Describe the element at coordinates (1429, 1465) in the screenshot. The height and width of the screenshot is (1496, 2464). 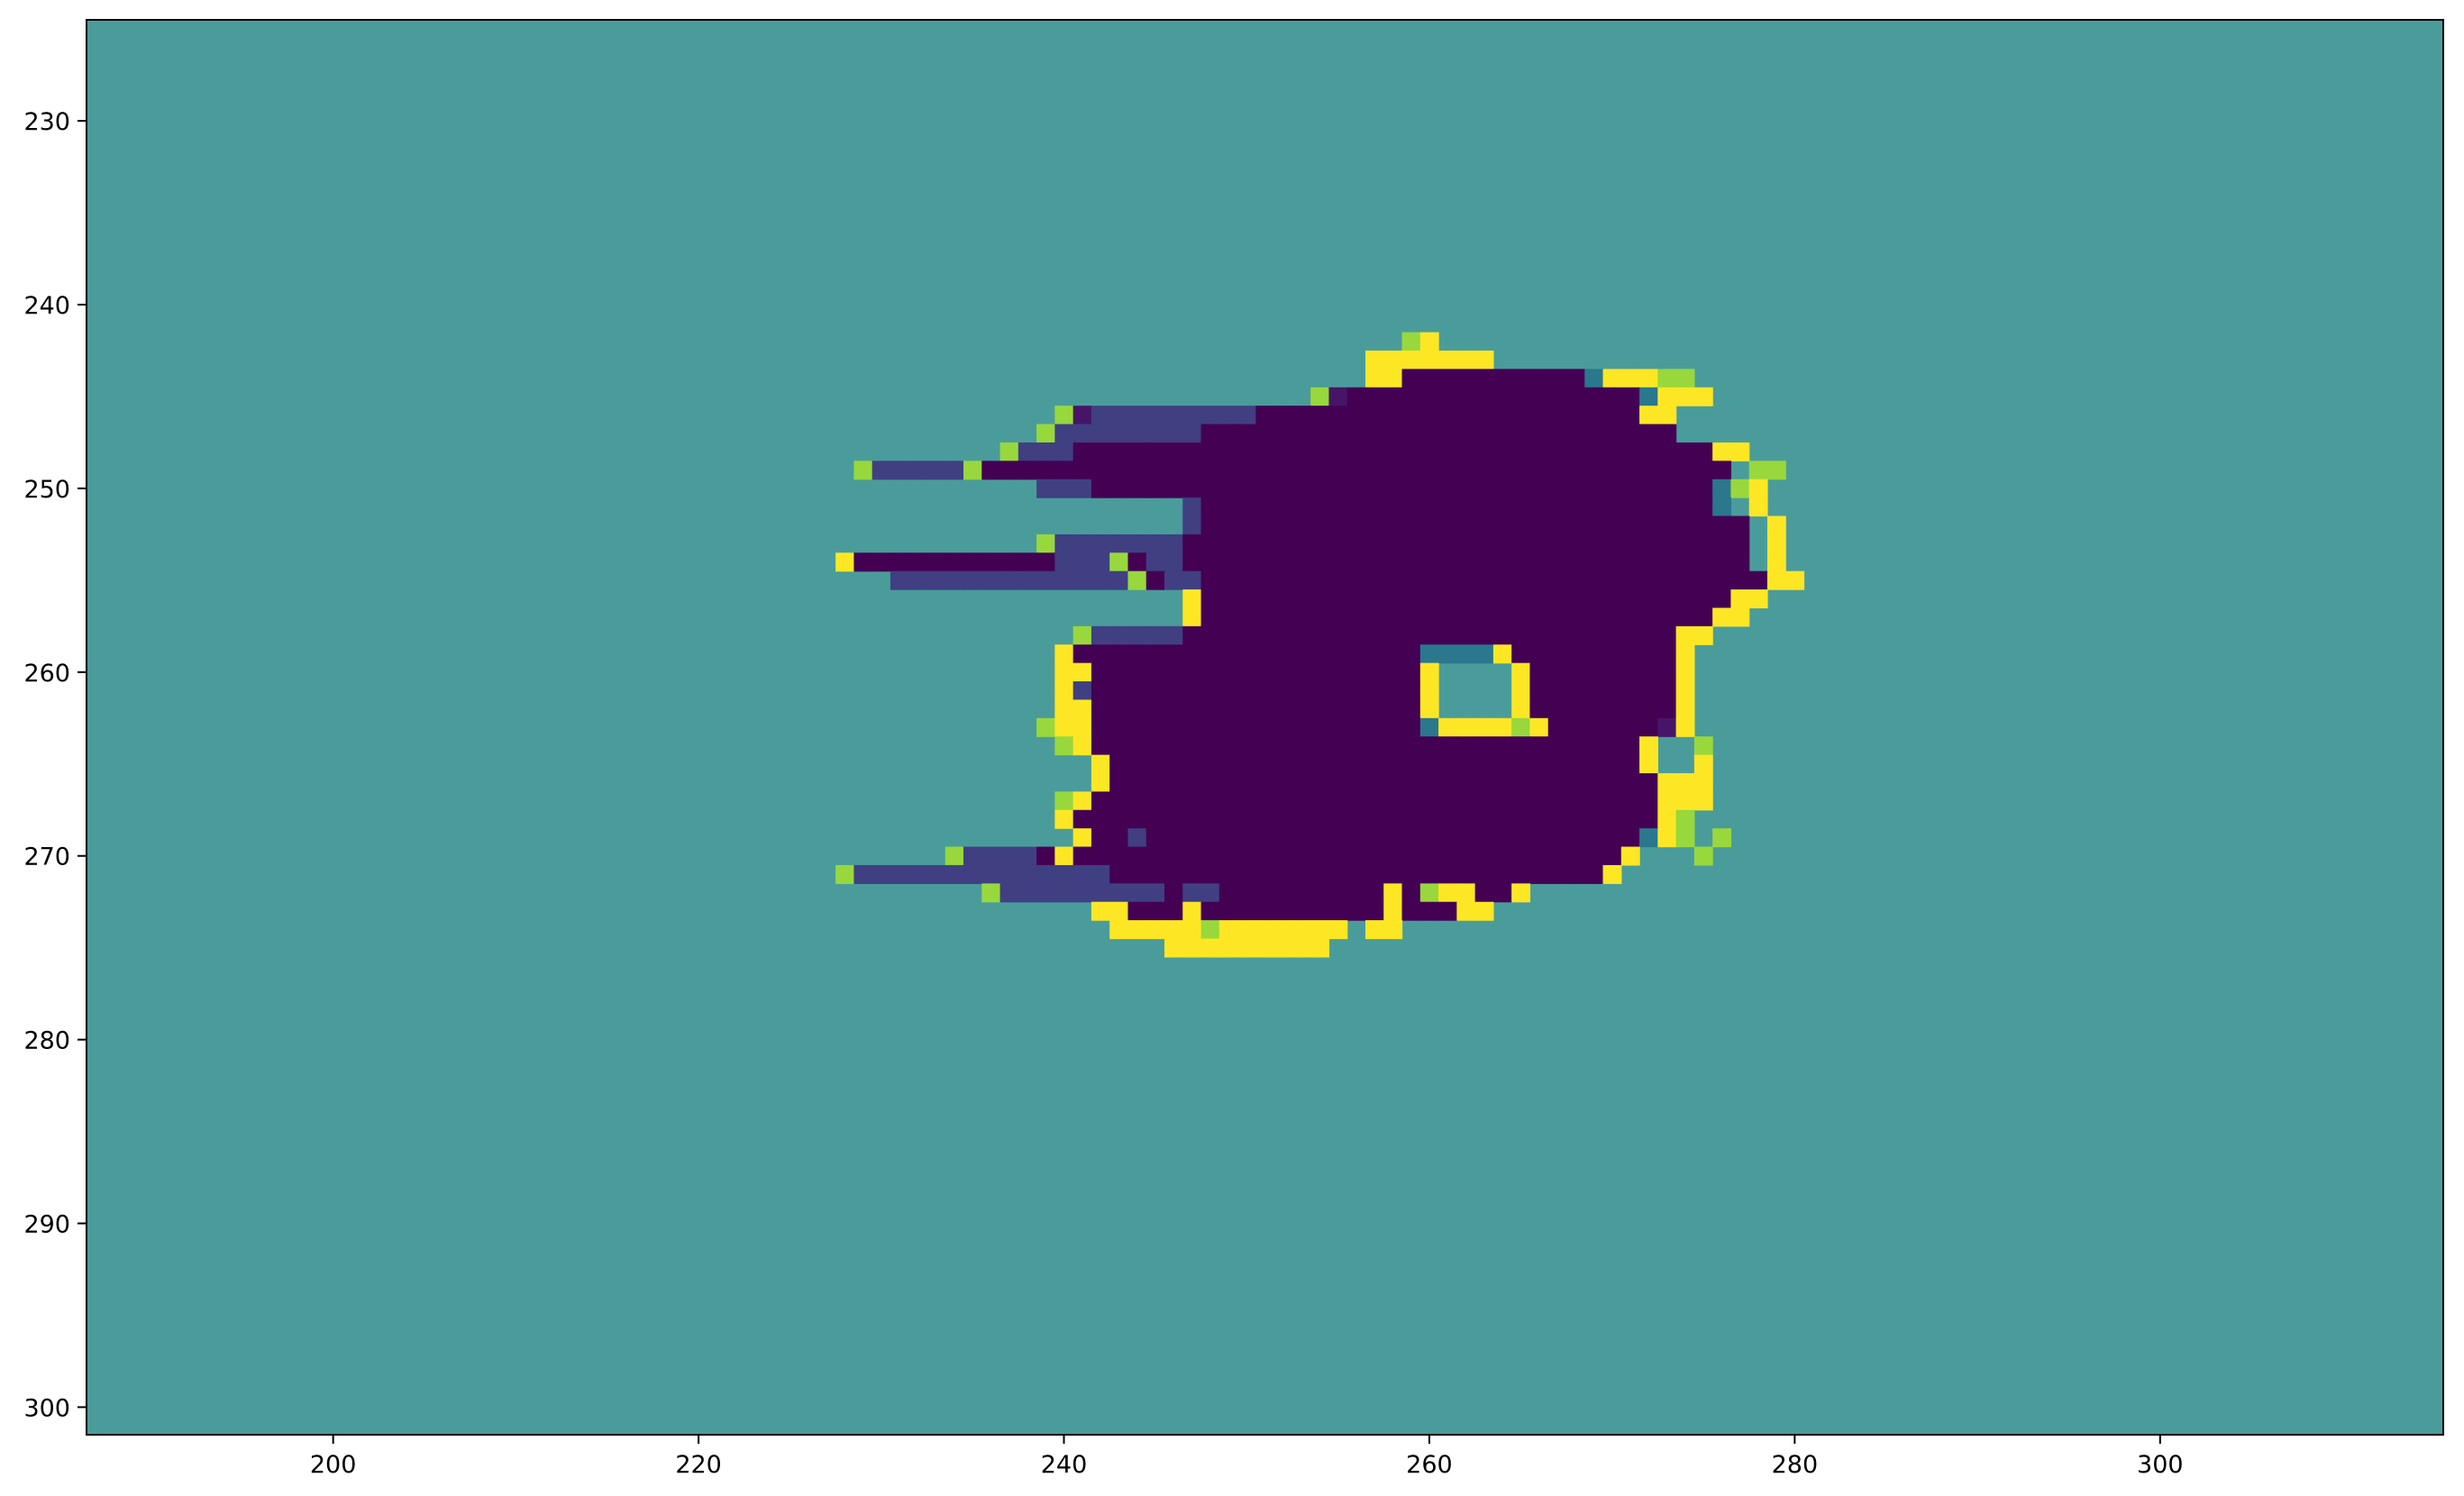
I see `x-tick-label: 260` at that location.